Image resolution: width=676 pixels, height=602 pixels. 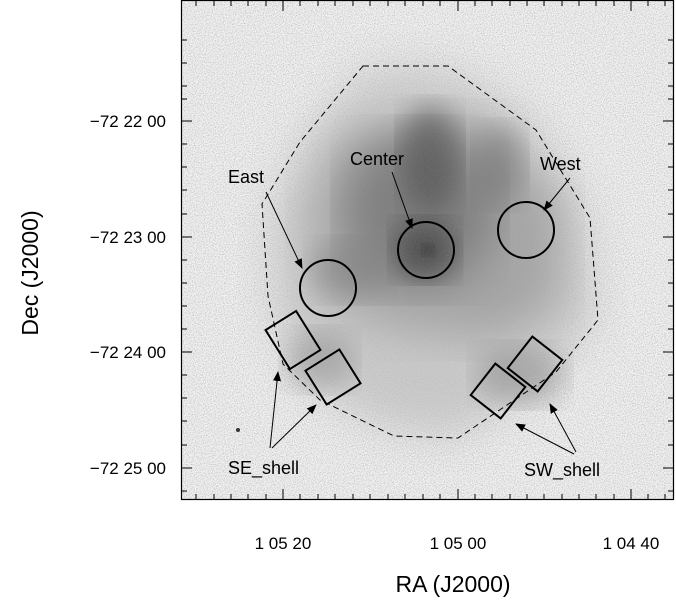 I want to click on y-tick-label: −72 23 00, so click(x=128, y=237).